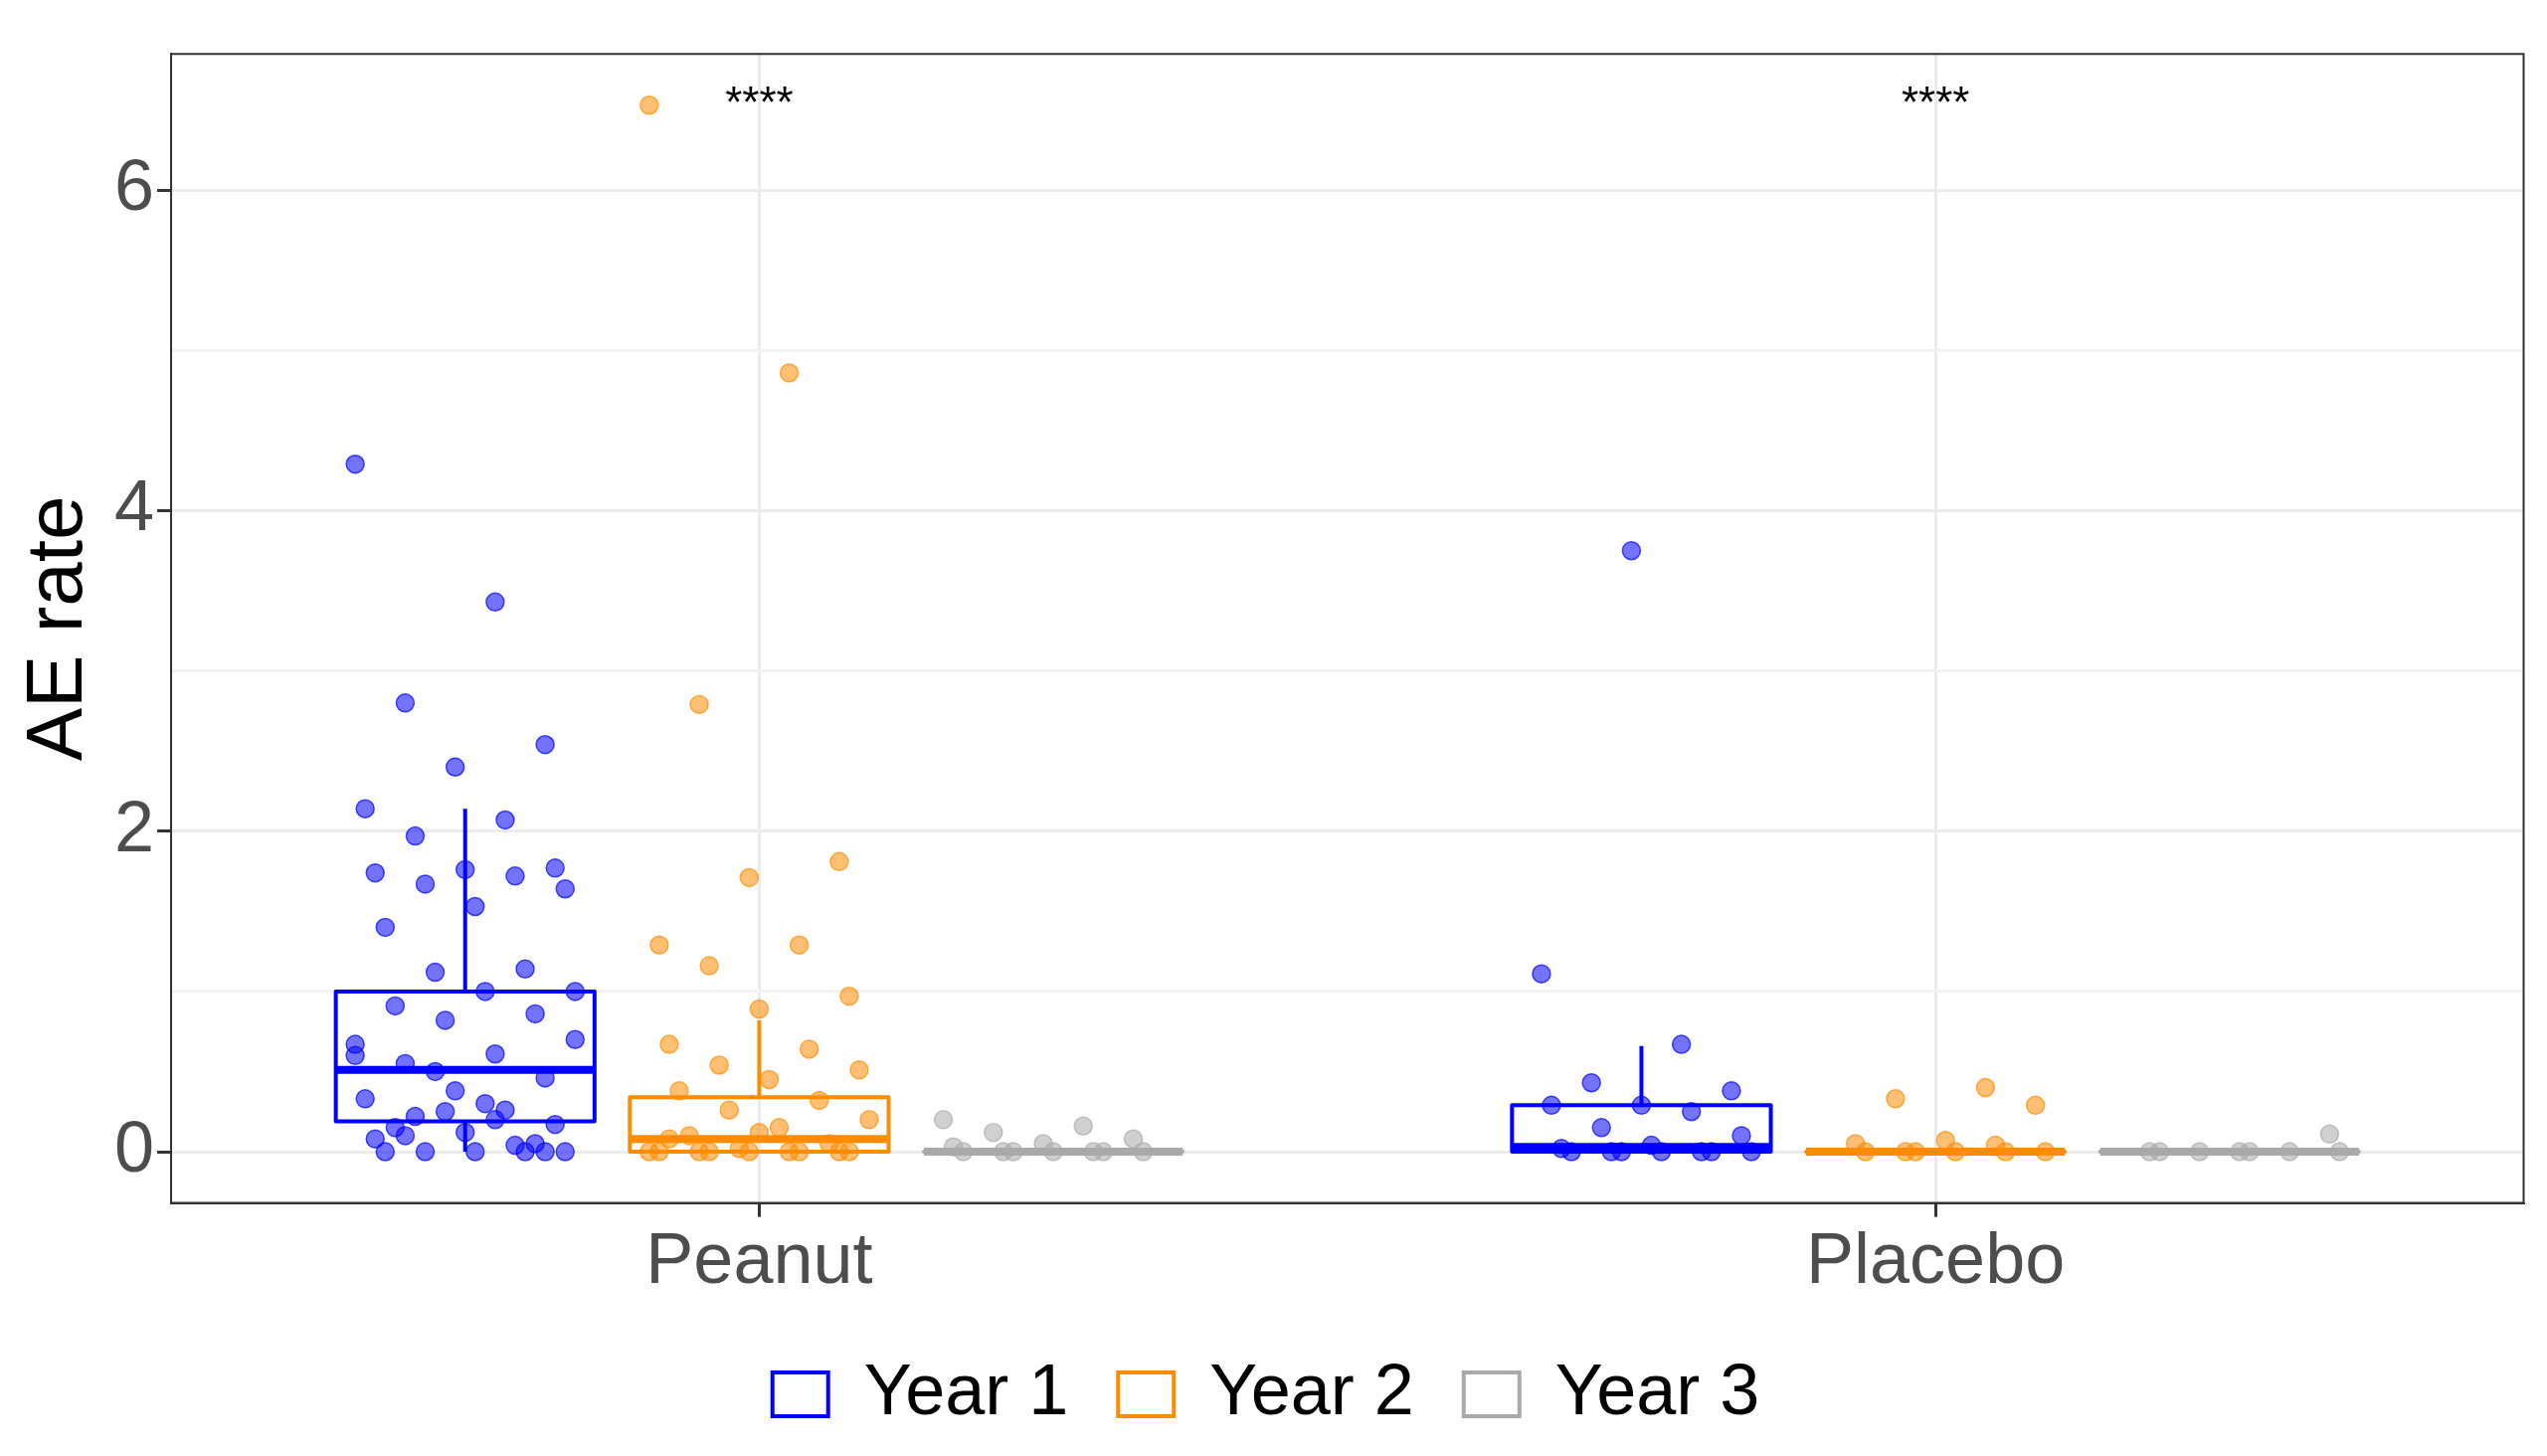 The image size is (2547, 1456). Describe the element at coordinates (134, 185) in the screenshot. I see `y-tick-label: 6` at that location.